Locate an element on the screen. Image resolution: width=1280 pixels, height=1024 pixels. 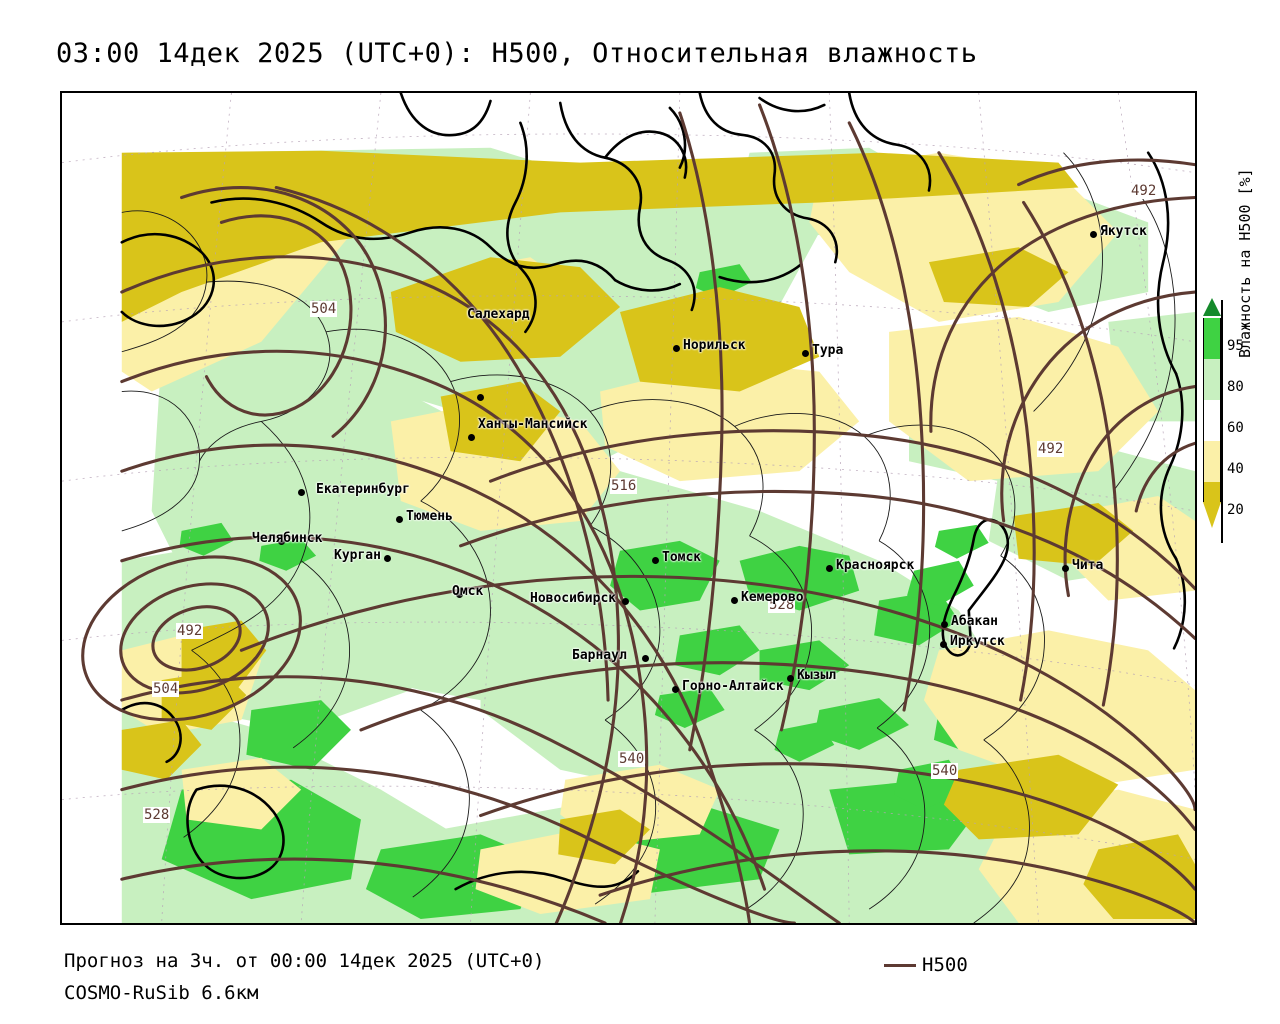
colorbar-tick-60: 60 is located at coordinates (1235, 428).